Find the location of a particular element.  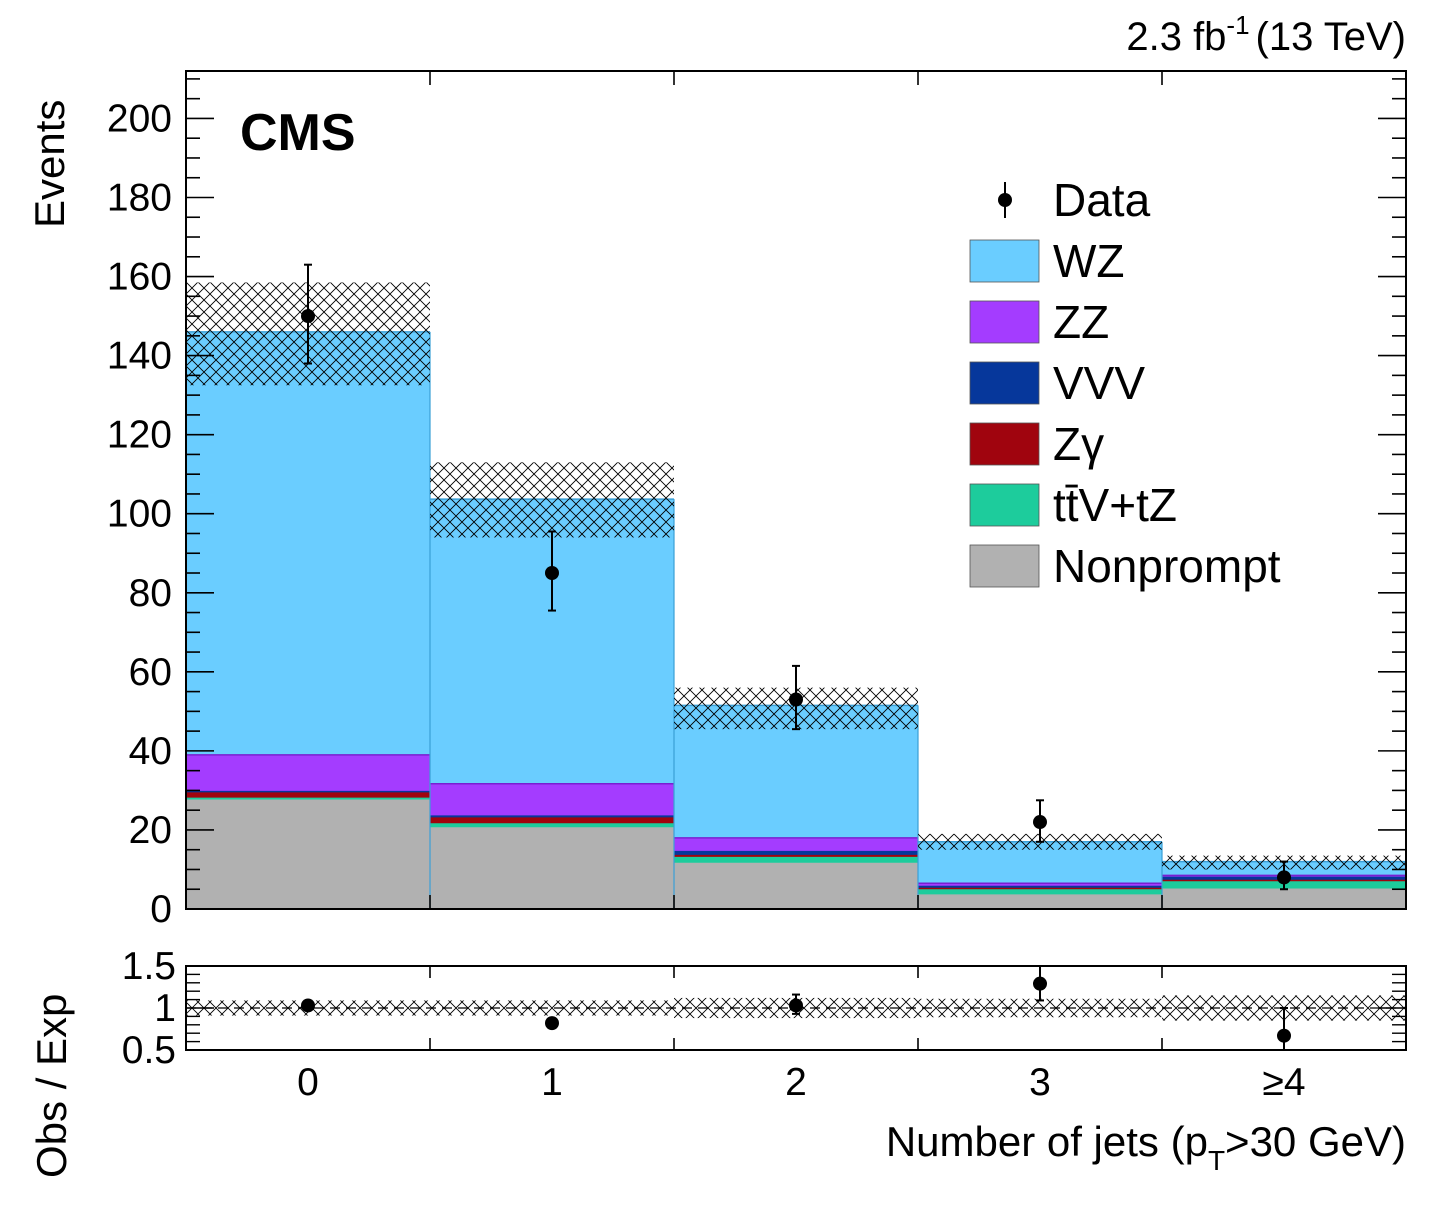

ratio-y-tick-labels: 0.511.5 is located at coordinates (149, 1008).